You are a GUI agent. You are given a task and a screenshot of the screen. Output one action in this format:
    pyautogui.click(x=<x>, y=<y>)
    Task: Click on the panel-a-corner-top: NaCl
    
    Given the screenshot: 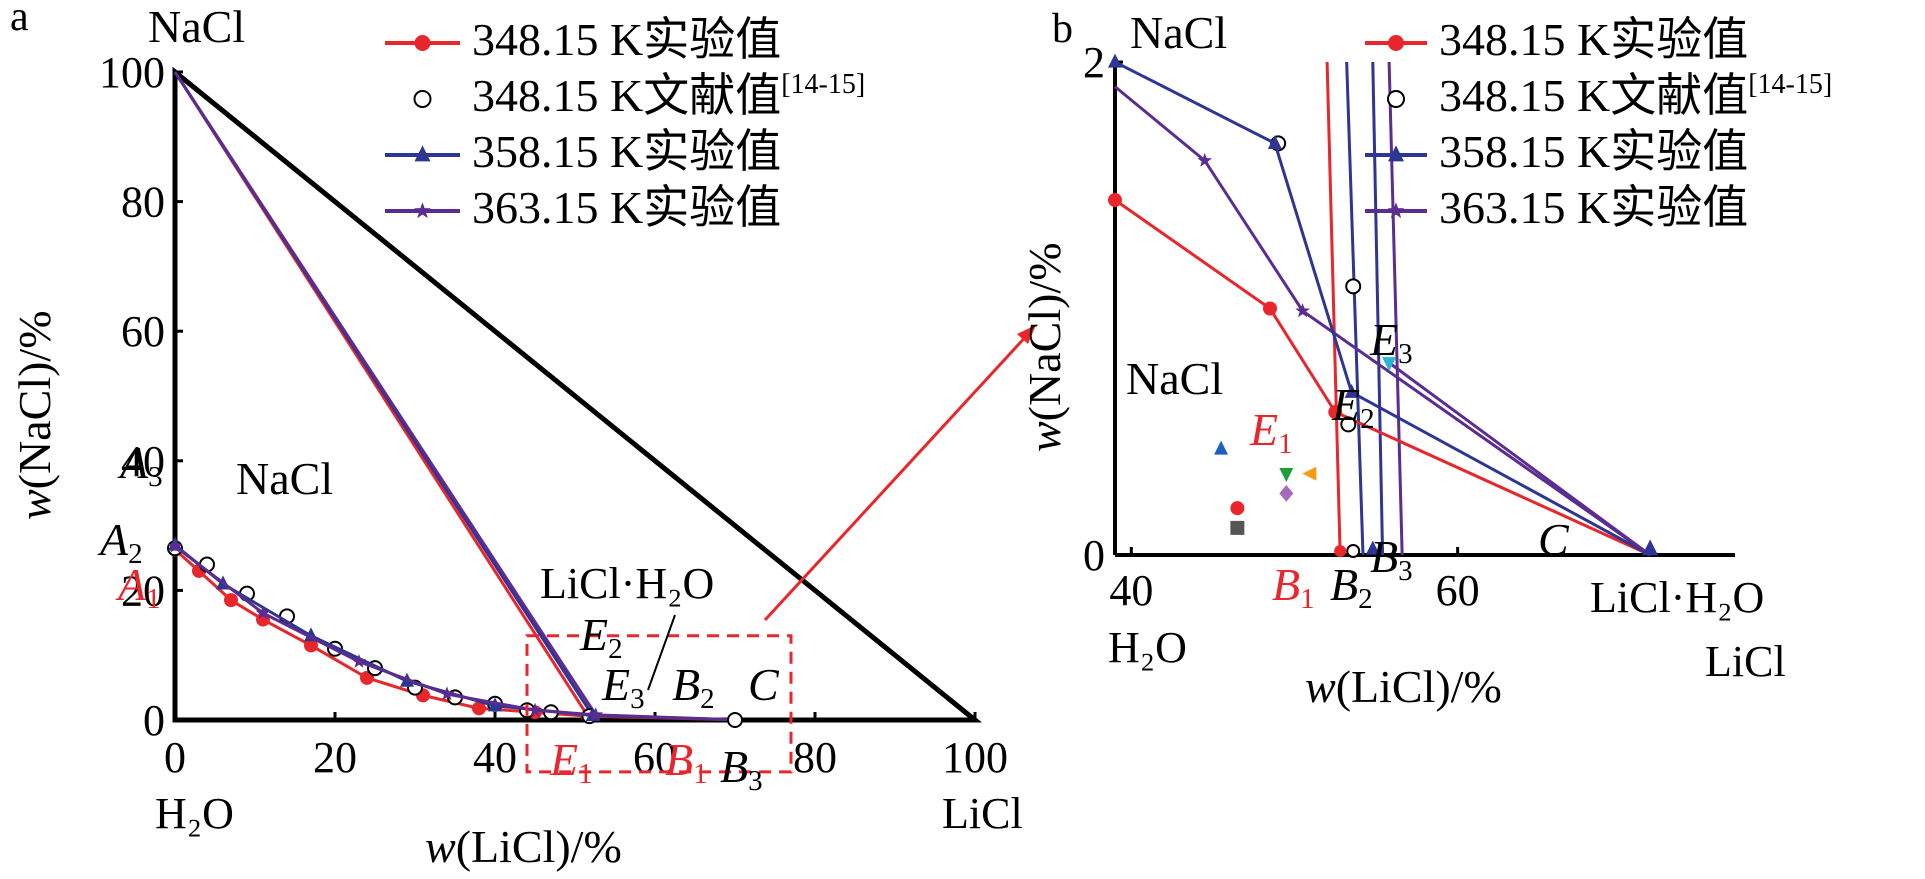 What is the action you would take?
    pyautogui.click(x=196, y=26)
    